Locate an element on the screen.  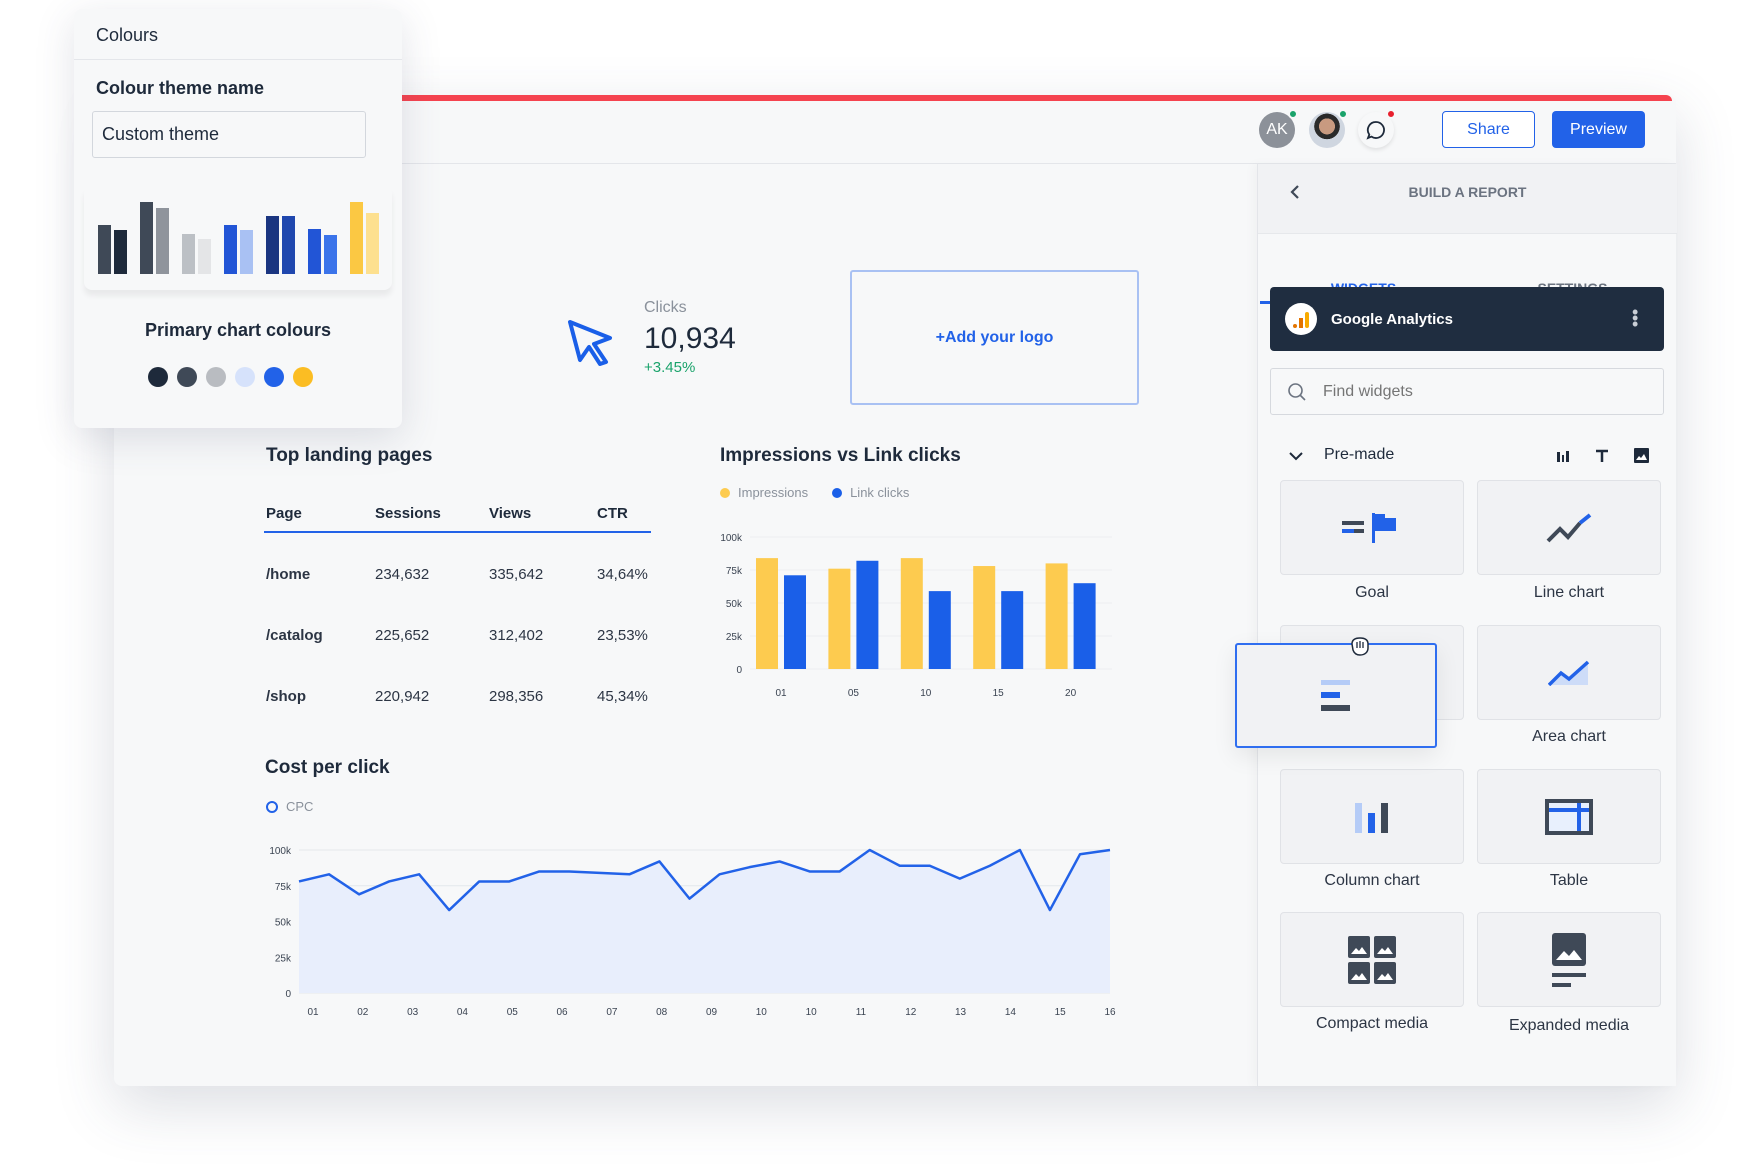
line-chart-title: Cost per click is located at coordinates (327, 767).